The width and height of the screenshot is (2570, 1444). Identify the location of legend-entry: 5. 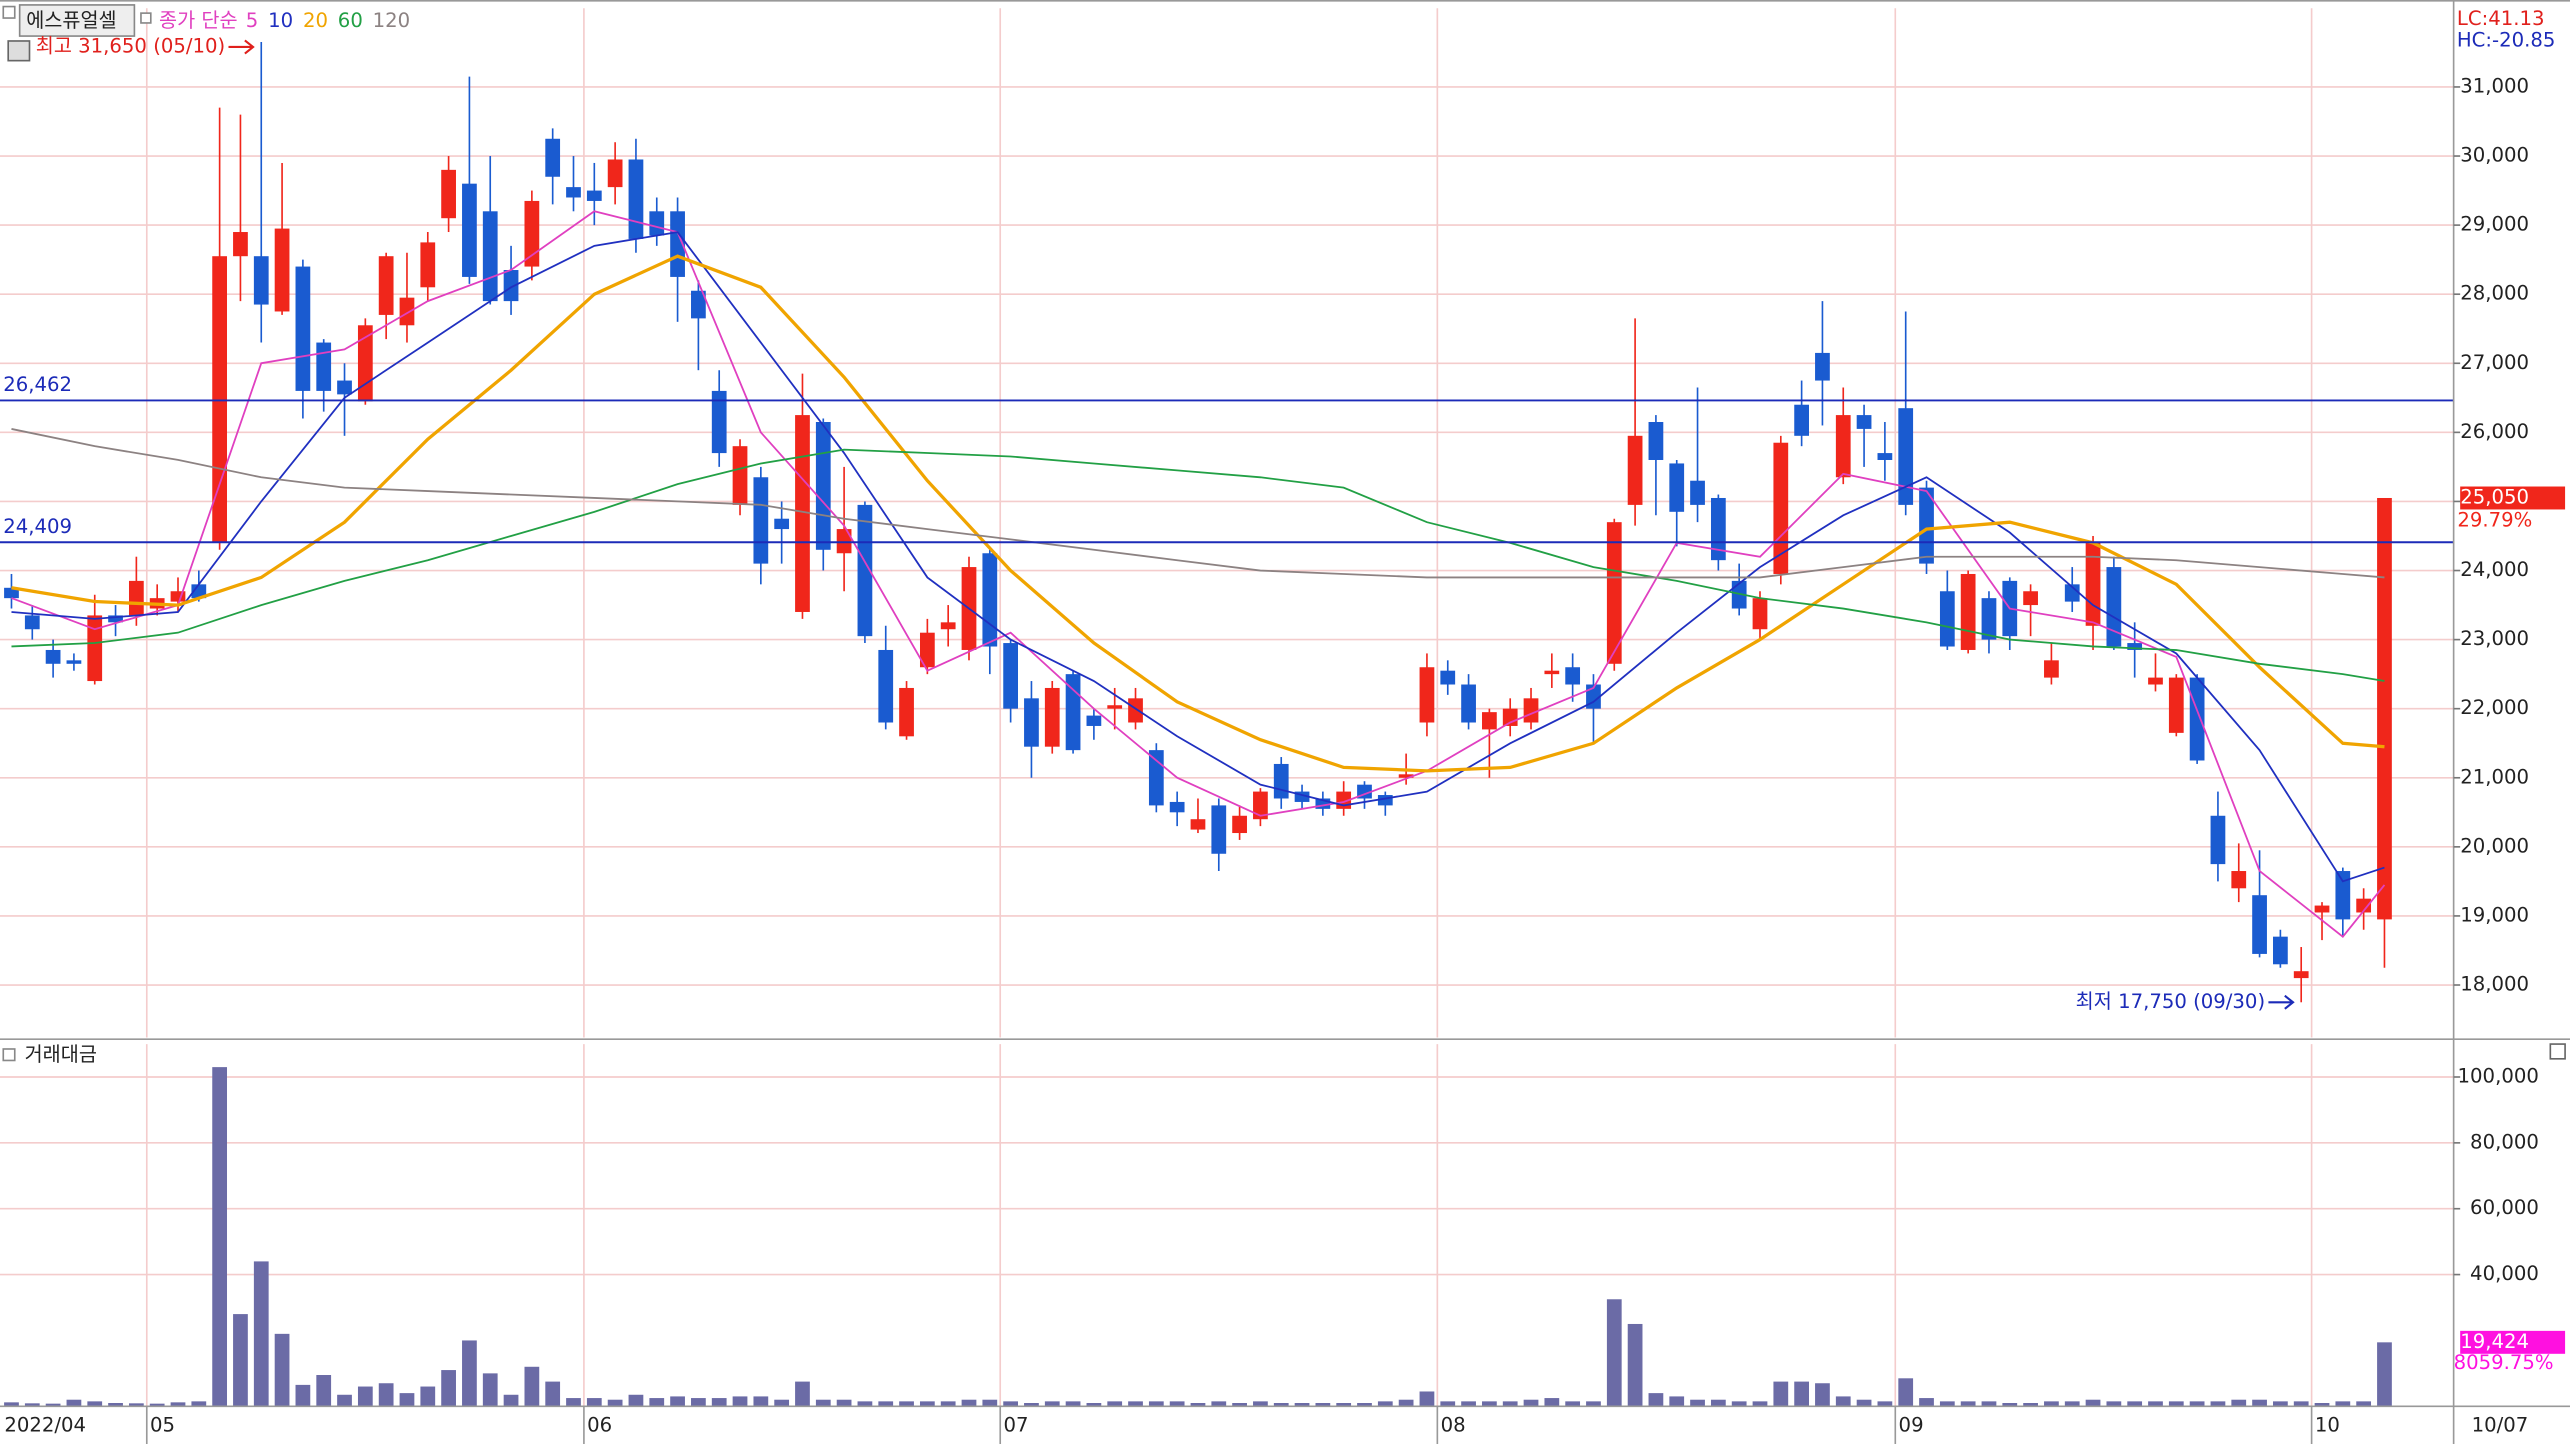
(252, 20).